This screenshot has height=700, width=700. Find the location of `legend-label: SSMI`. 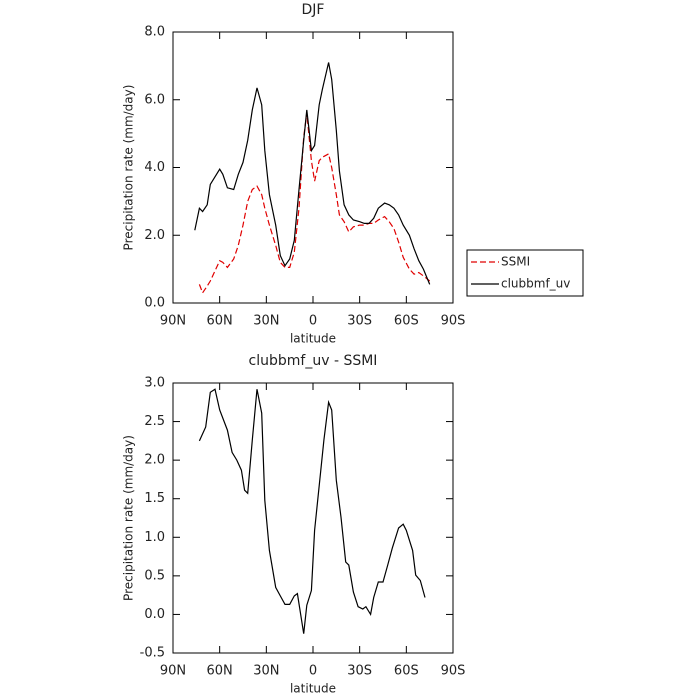

legend-label: SSMI is located at coordinates (515, 262).